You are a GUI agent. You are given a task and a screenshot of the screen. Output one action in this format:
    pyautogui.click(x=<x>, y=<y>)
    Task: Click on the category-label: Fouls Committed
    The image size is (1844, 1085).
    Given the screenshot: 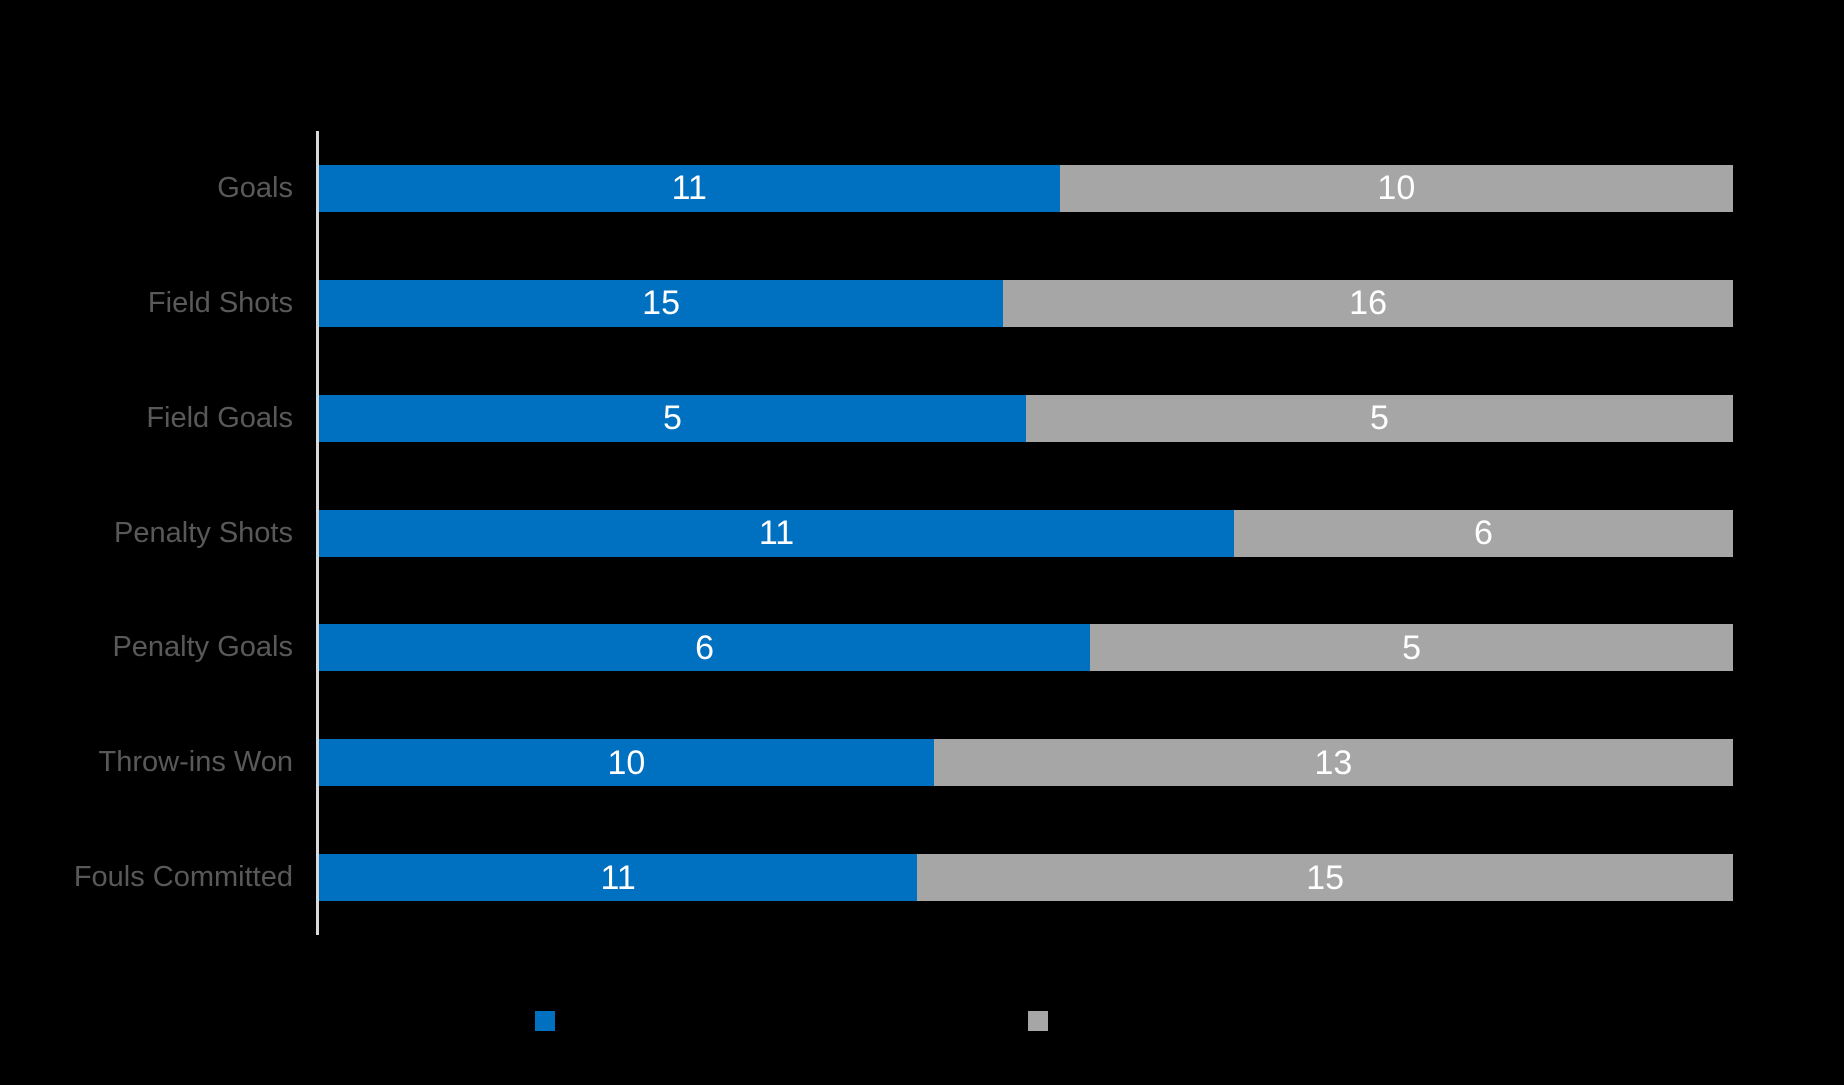 What is the action you would take?
    pyautogui.click(x=183, y=877)
    